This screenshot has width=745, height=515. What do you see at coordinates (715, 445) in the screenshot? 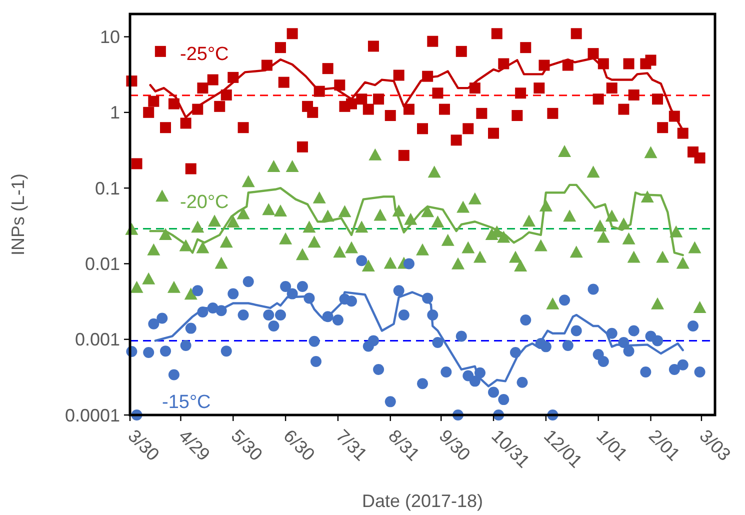
I see `x-tick-label: 3/03` at bounding box center [715, 445].